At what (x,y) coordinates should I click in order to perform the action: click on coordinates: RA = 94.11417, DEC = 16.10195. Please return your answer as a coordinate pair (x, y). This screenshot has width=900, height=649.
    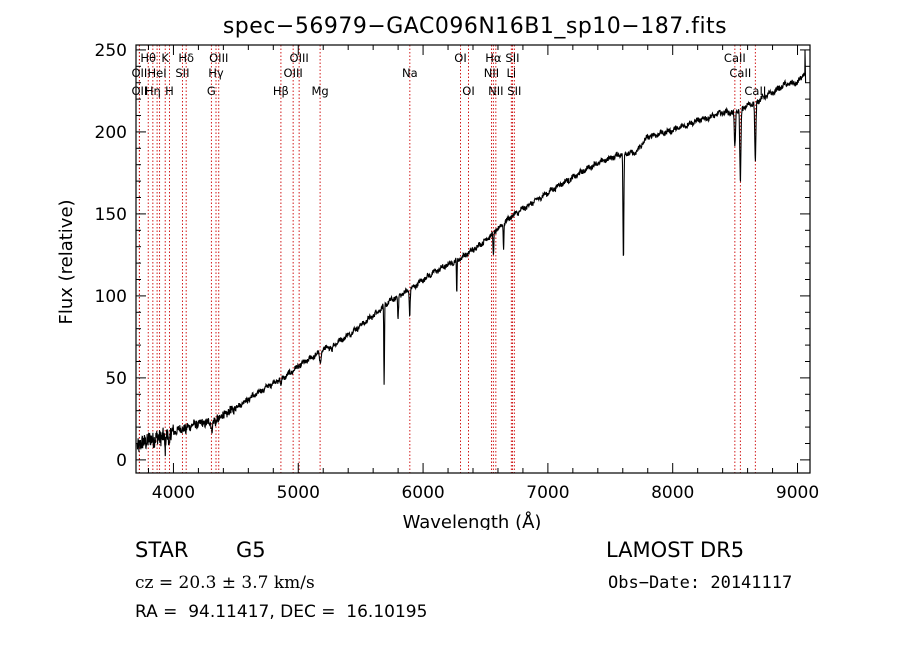
    Looking at the image, I should click on (281, 612).